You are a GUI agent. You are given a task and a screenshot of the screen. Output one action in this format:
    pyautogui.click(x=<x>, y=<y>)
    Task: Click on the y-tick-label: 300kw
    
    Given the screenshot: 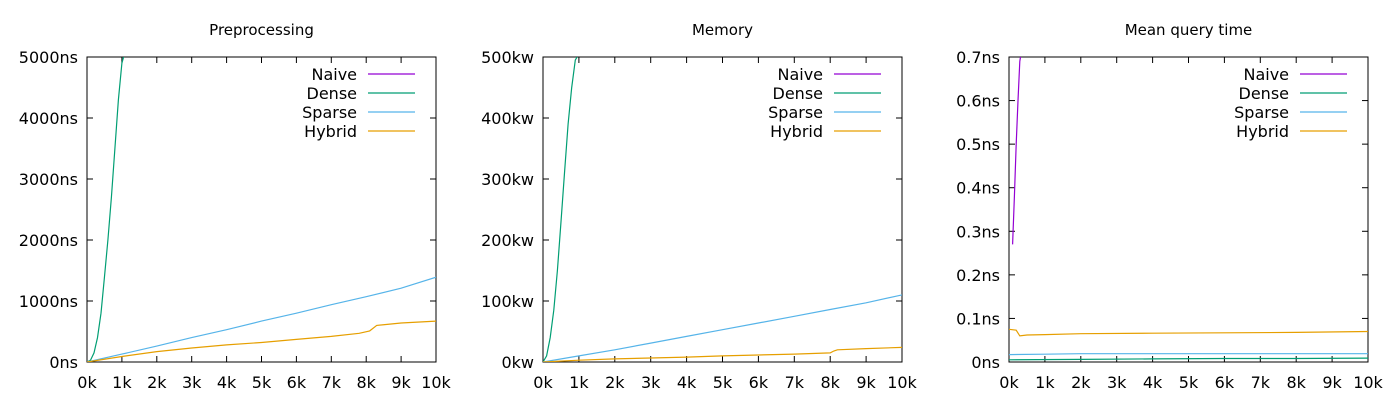 What is the action you would take?
    pyautogui.click(x=507, y=179)
    